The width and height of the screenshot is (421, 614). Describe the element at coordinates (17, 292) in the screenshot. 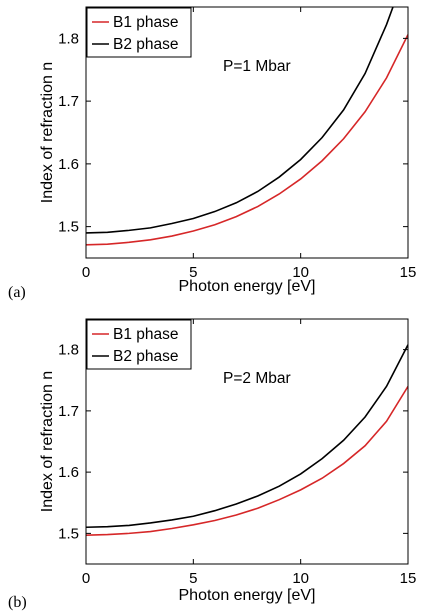

I see `panel-label: (a)` at that location.